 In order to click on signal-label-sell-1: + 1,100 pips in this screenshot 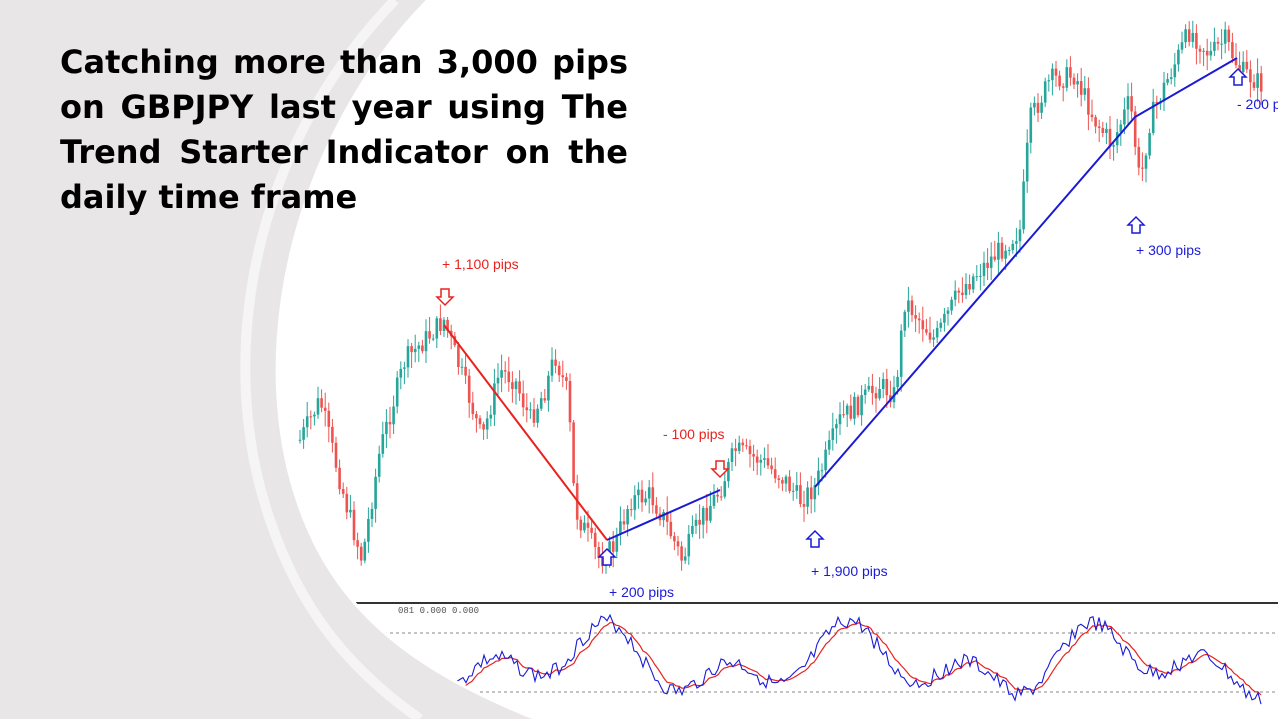, I will do `click(480, 264)`.